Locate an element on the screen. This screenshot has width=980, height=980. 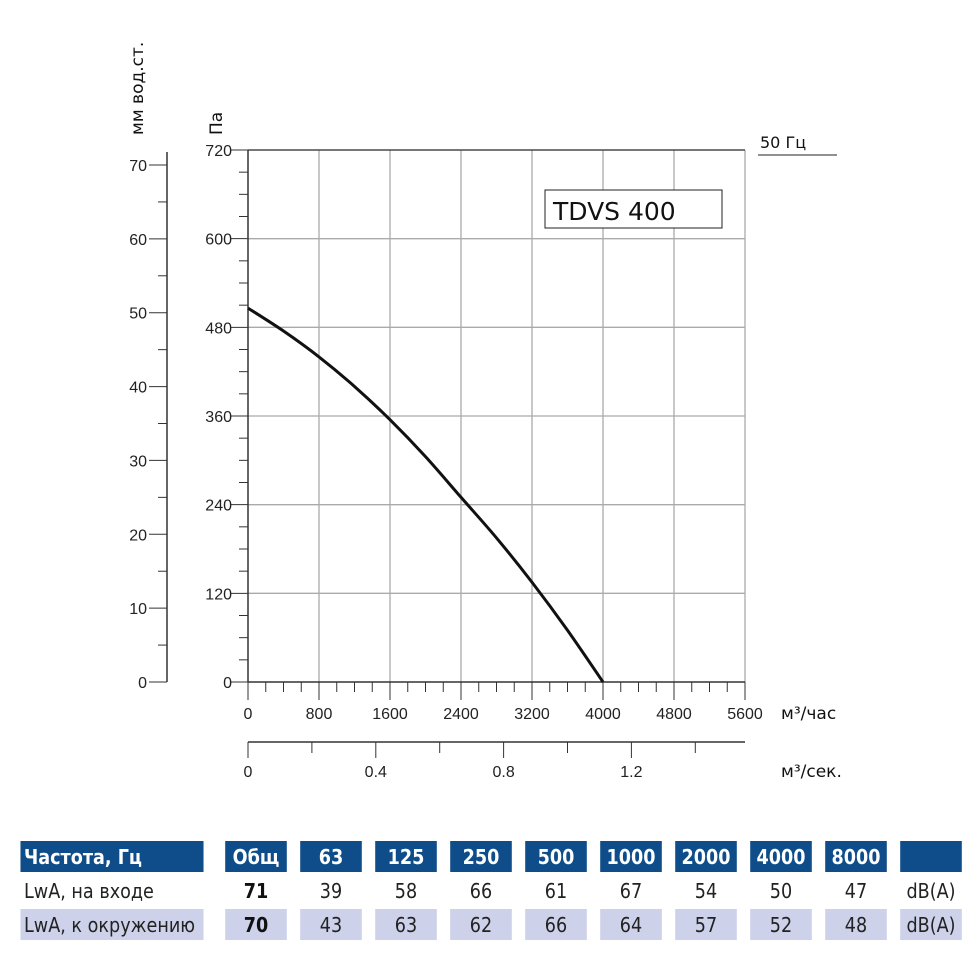
y-tick-label: 600 is located at coordinates (218, 240).